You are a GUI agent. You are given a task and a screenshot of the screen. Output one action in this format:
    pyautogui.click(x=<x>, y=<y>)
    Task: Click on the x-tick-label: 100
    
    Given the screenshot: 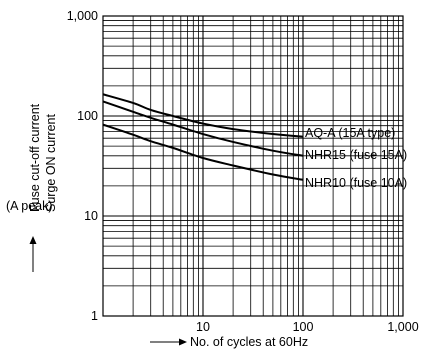 What is the action you would take?
    pyautogui.click(x=303, y=327)
    